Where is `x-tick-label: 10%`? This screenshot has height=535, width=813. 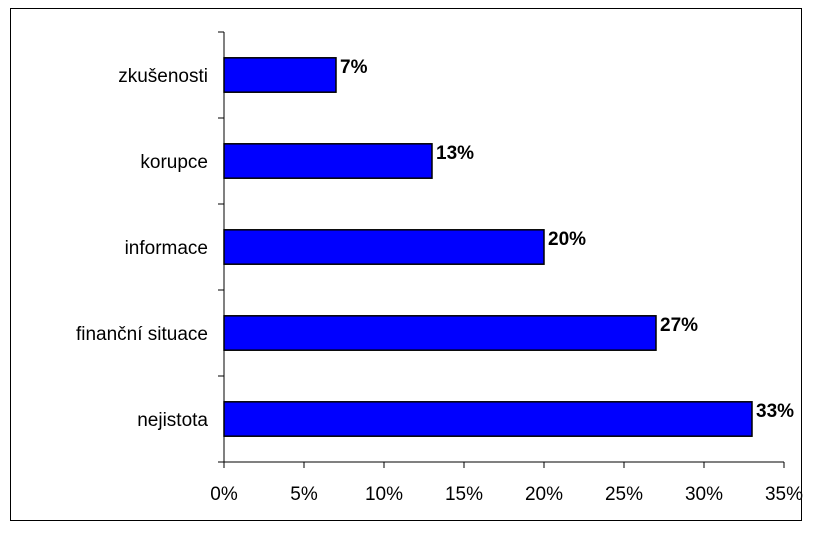 x-tick-label: 10% is located at coordinates (384, 494).